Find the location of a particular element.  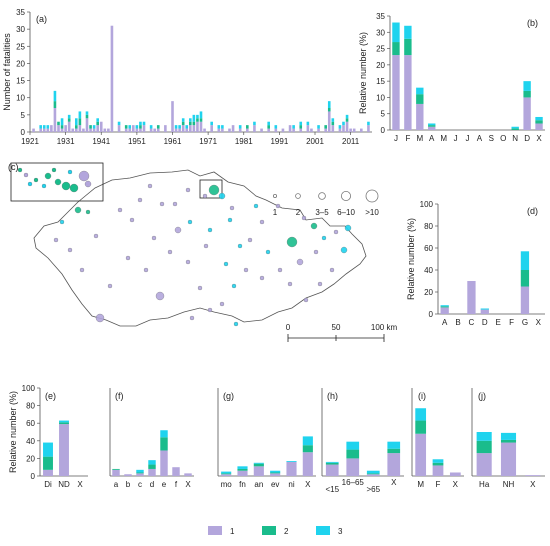

bar-a-1988-s3 is located at coordinates (268, 123).